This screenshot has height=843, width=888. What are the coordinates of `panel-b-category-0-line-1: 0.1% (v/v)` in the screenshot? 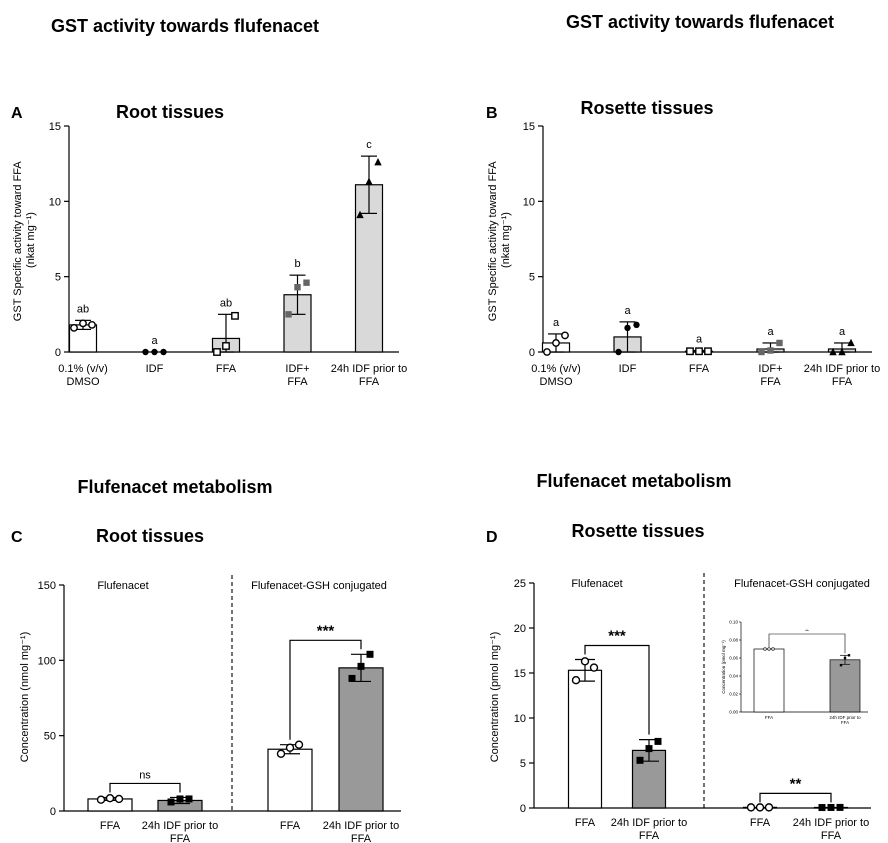 It's located at (556, 369).